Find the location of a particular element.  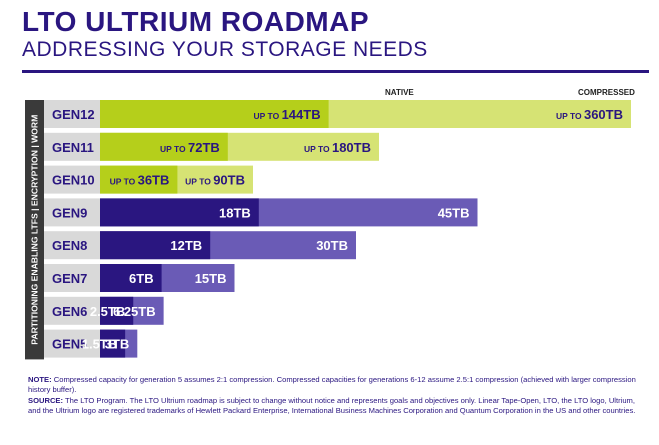

bar-compressed-label: UP TO 90TB is located at coordinates (215, 180).